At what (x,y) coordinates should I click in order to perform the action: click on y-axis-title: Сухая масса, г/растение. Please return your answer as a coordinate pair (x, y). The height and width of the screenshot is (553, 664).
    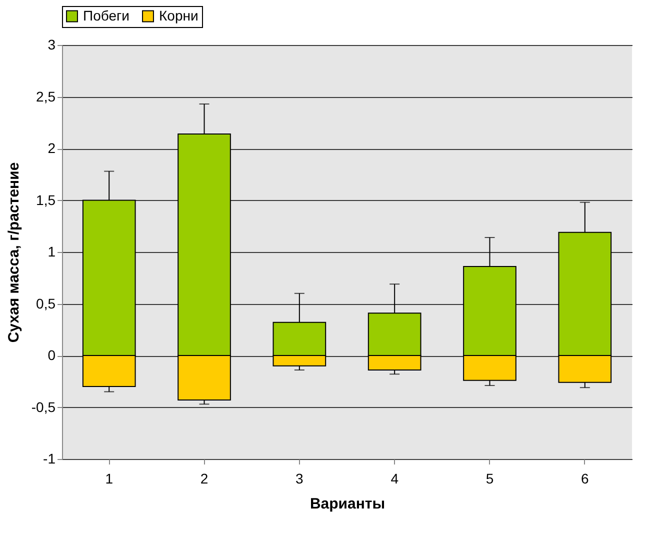
    Looking at the image, I should click on (13, 252).